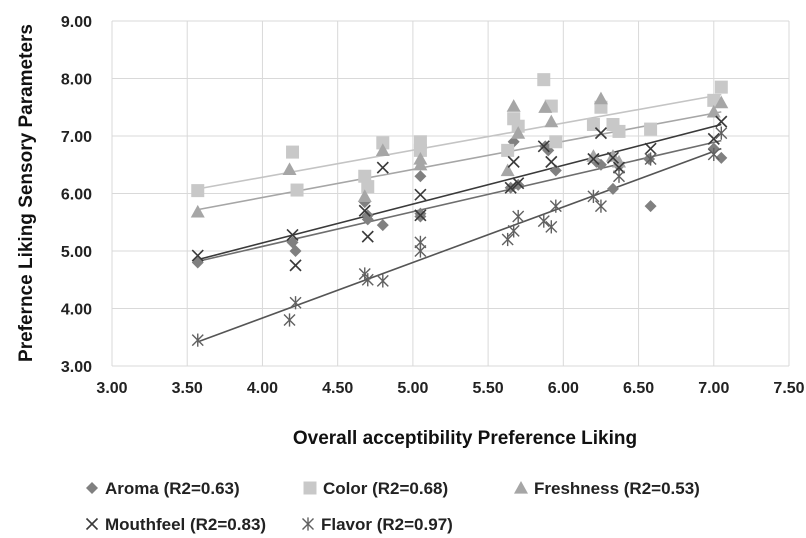 This screenshot has height=538, width=806. Describe the element at coordinates (262, 388) in the screenshot. I see `x-tick-label: 4.00` at that location.